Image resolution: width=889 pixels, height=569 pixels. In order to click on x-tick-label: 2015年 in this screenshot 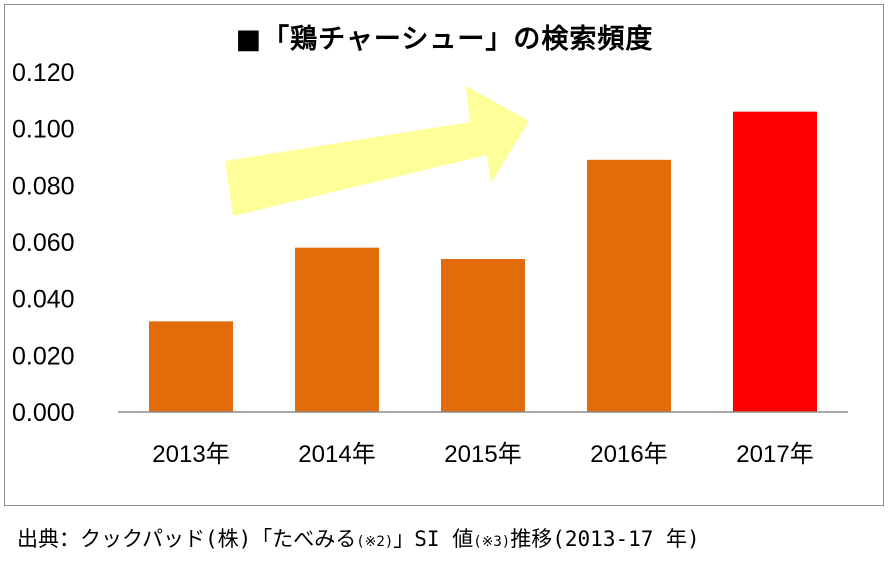, I will do `click(482, 454)`.